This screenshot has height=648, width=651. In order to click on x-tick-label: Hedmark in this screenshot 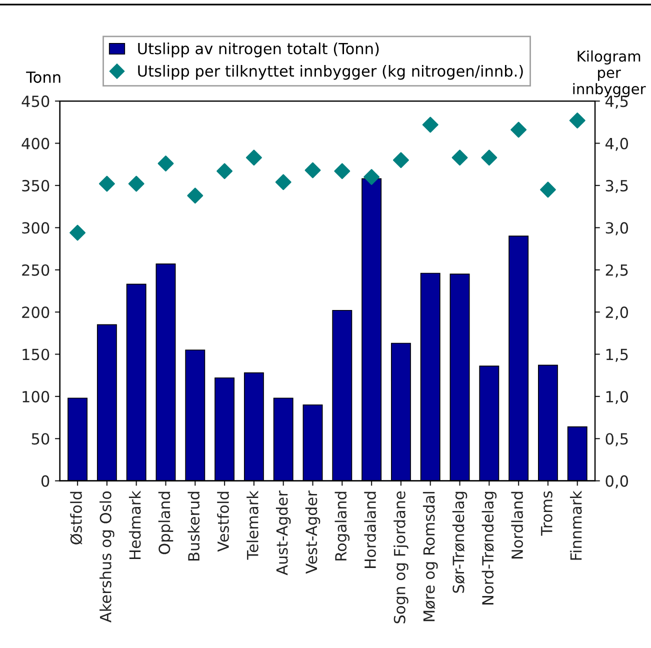, I will do `click(134, 524)`.